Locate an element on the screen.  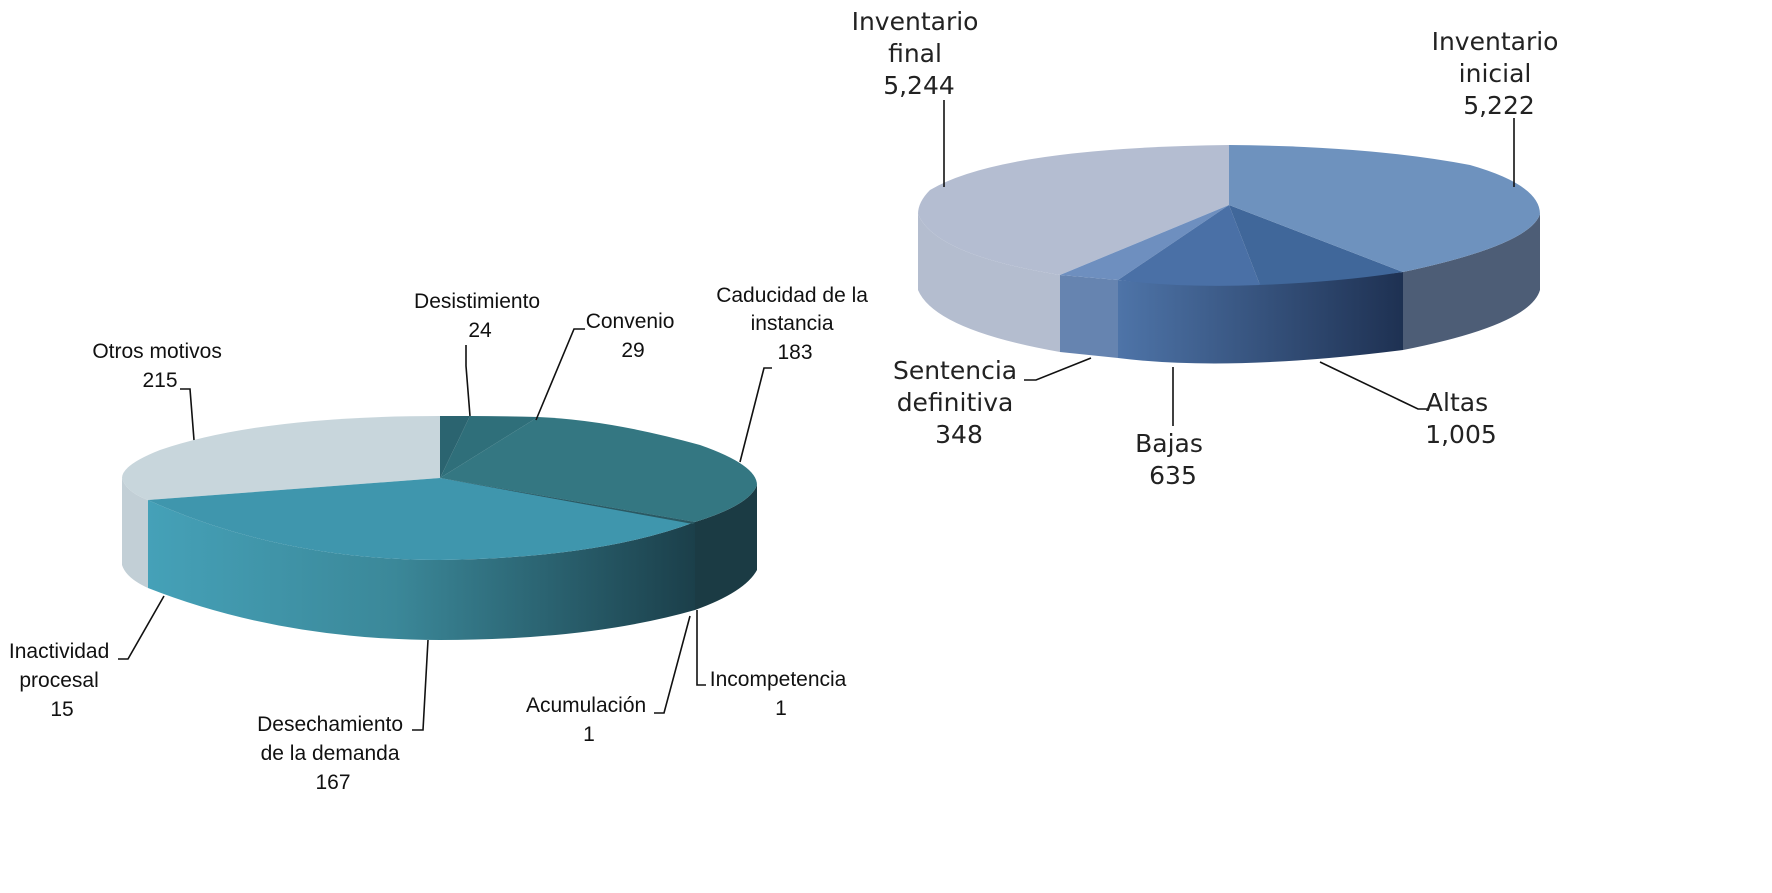
label-caducidad: Caducidad de la instancia 183 is located at coordinates (795, 324).